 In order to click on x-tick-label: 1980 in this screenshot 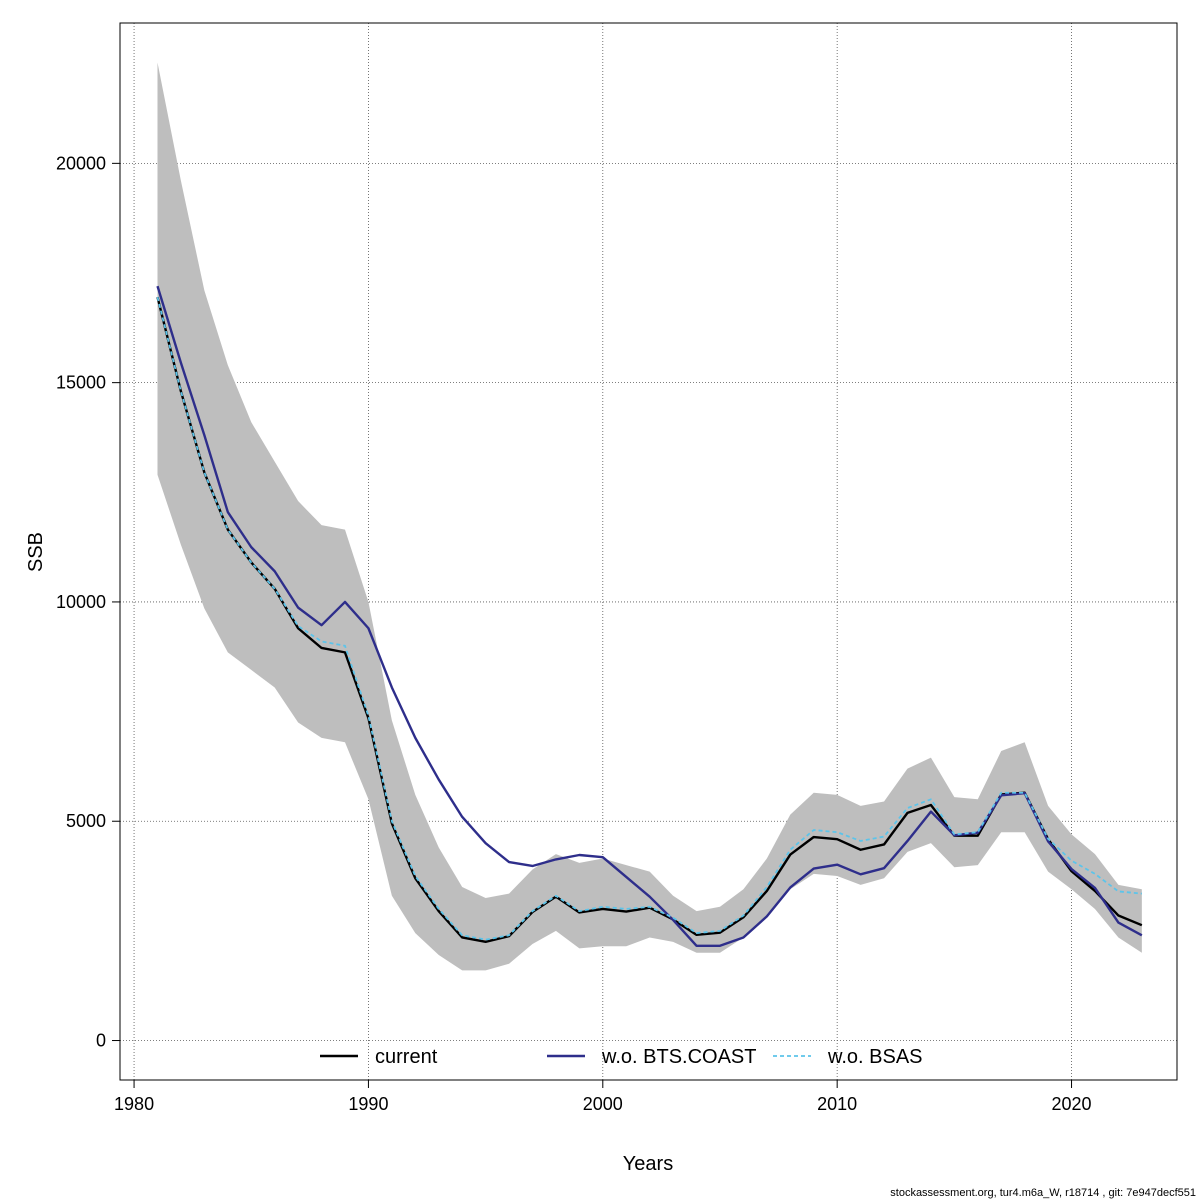, I will do `click(134, 1104)`.